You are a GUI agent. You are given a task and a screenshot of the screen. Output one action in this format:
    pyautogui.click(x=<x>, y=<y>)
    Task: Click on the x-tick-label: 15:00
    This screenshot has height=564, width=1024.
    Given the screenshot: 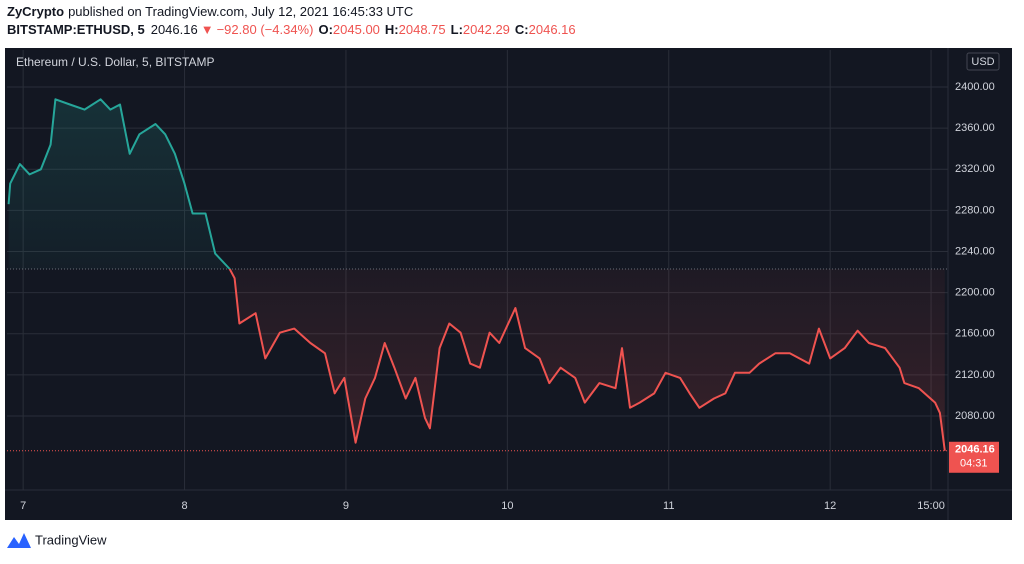 What is the action you would take?
    pyautogui.click(x=931, y=506)
    